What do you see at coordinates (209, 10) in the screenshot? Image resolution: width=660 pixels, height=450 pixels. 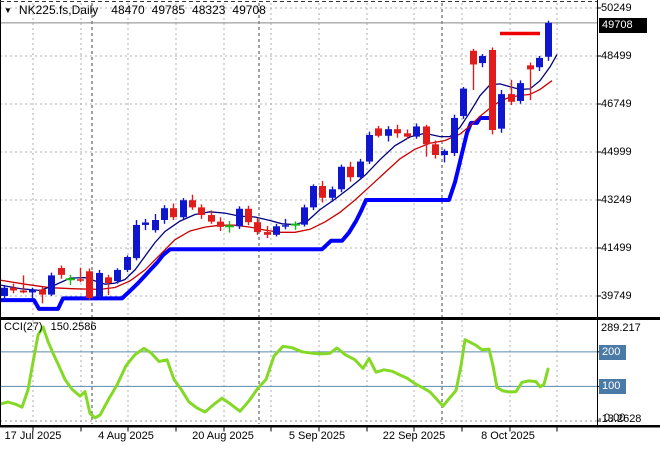 I see `ohlc-low: 48323` at bounding box center [209, 10].